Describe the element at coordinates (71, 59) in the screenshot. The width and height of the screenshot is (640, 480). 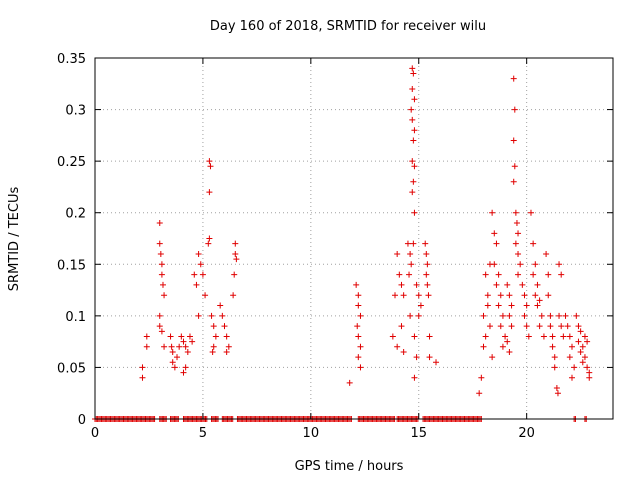
I see `y-tick-label: 0.35` at that location.